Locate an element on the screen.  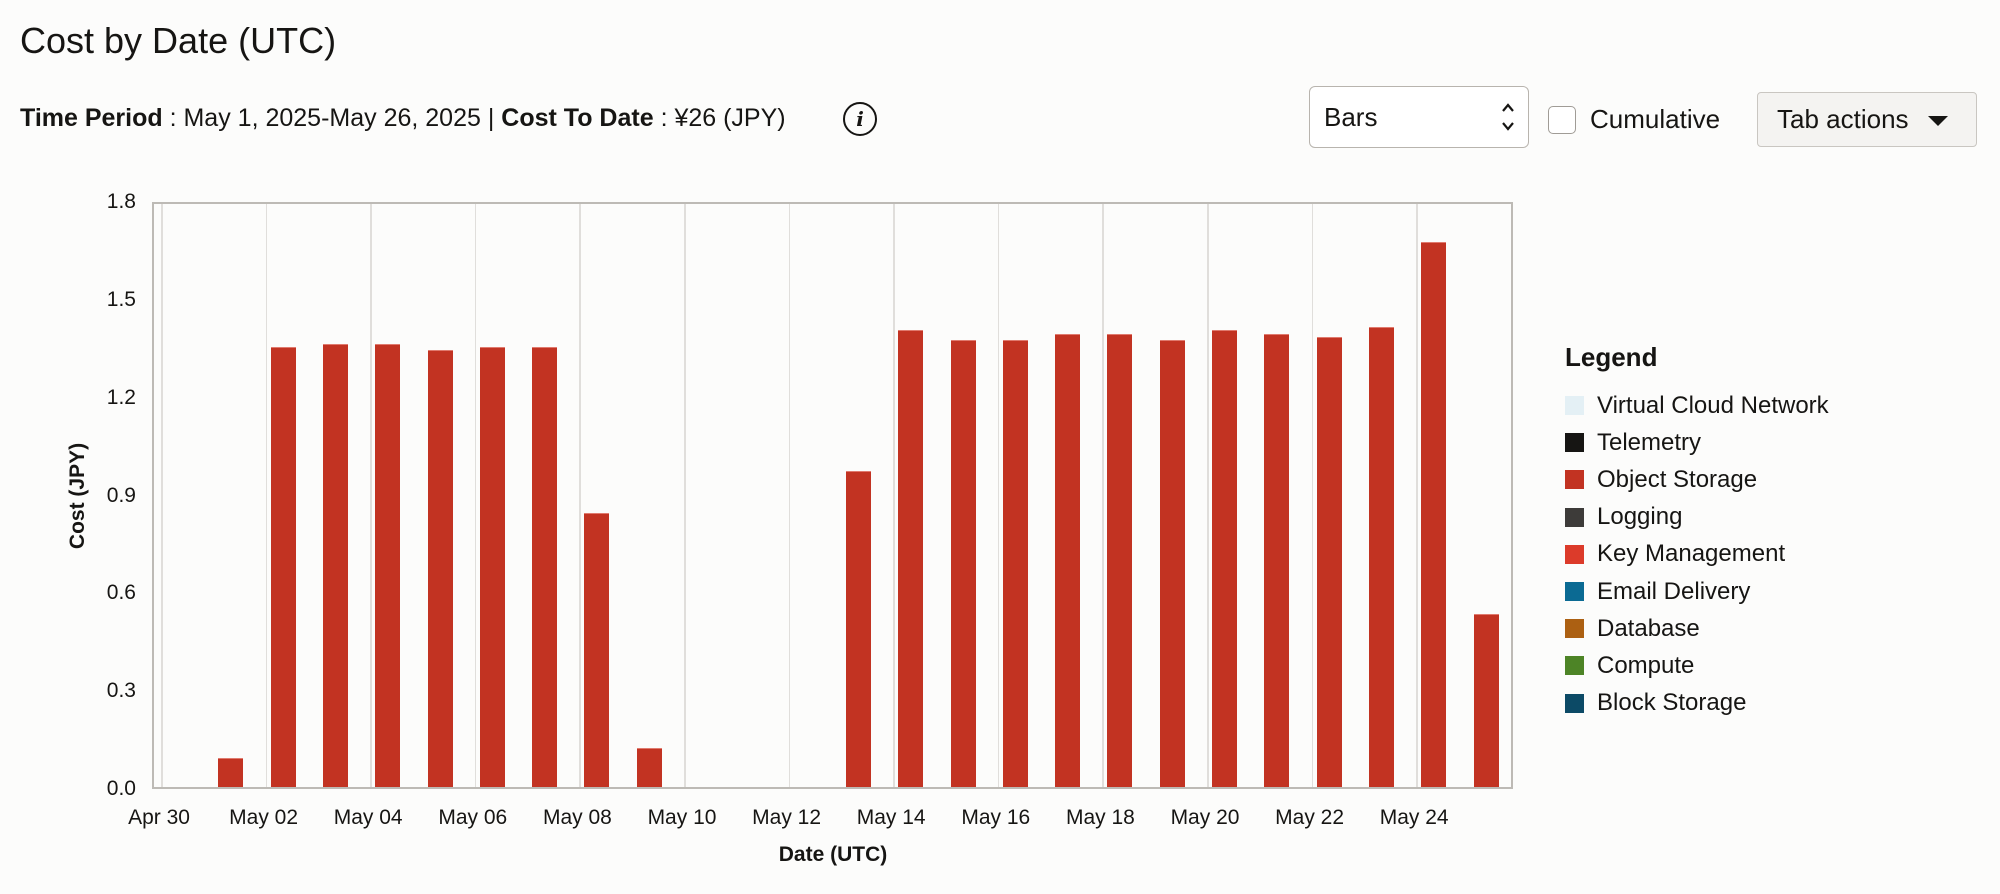
chart-type-value: Bars is located at coordinates (1351, 116).